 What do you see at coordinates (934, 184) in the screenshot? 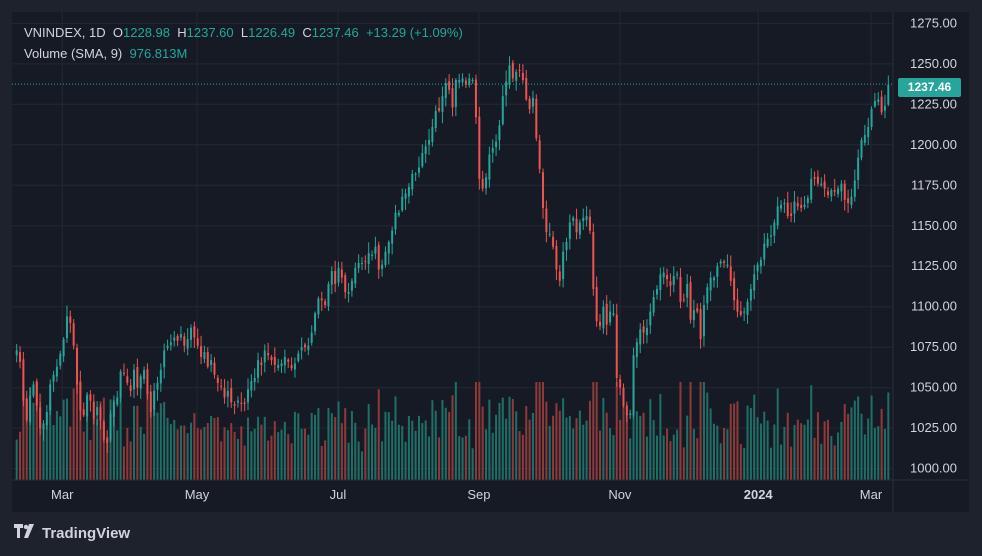
I see `price-tick-label: 1175.00` at bounding box center [934, 184].